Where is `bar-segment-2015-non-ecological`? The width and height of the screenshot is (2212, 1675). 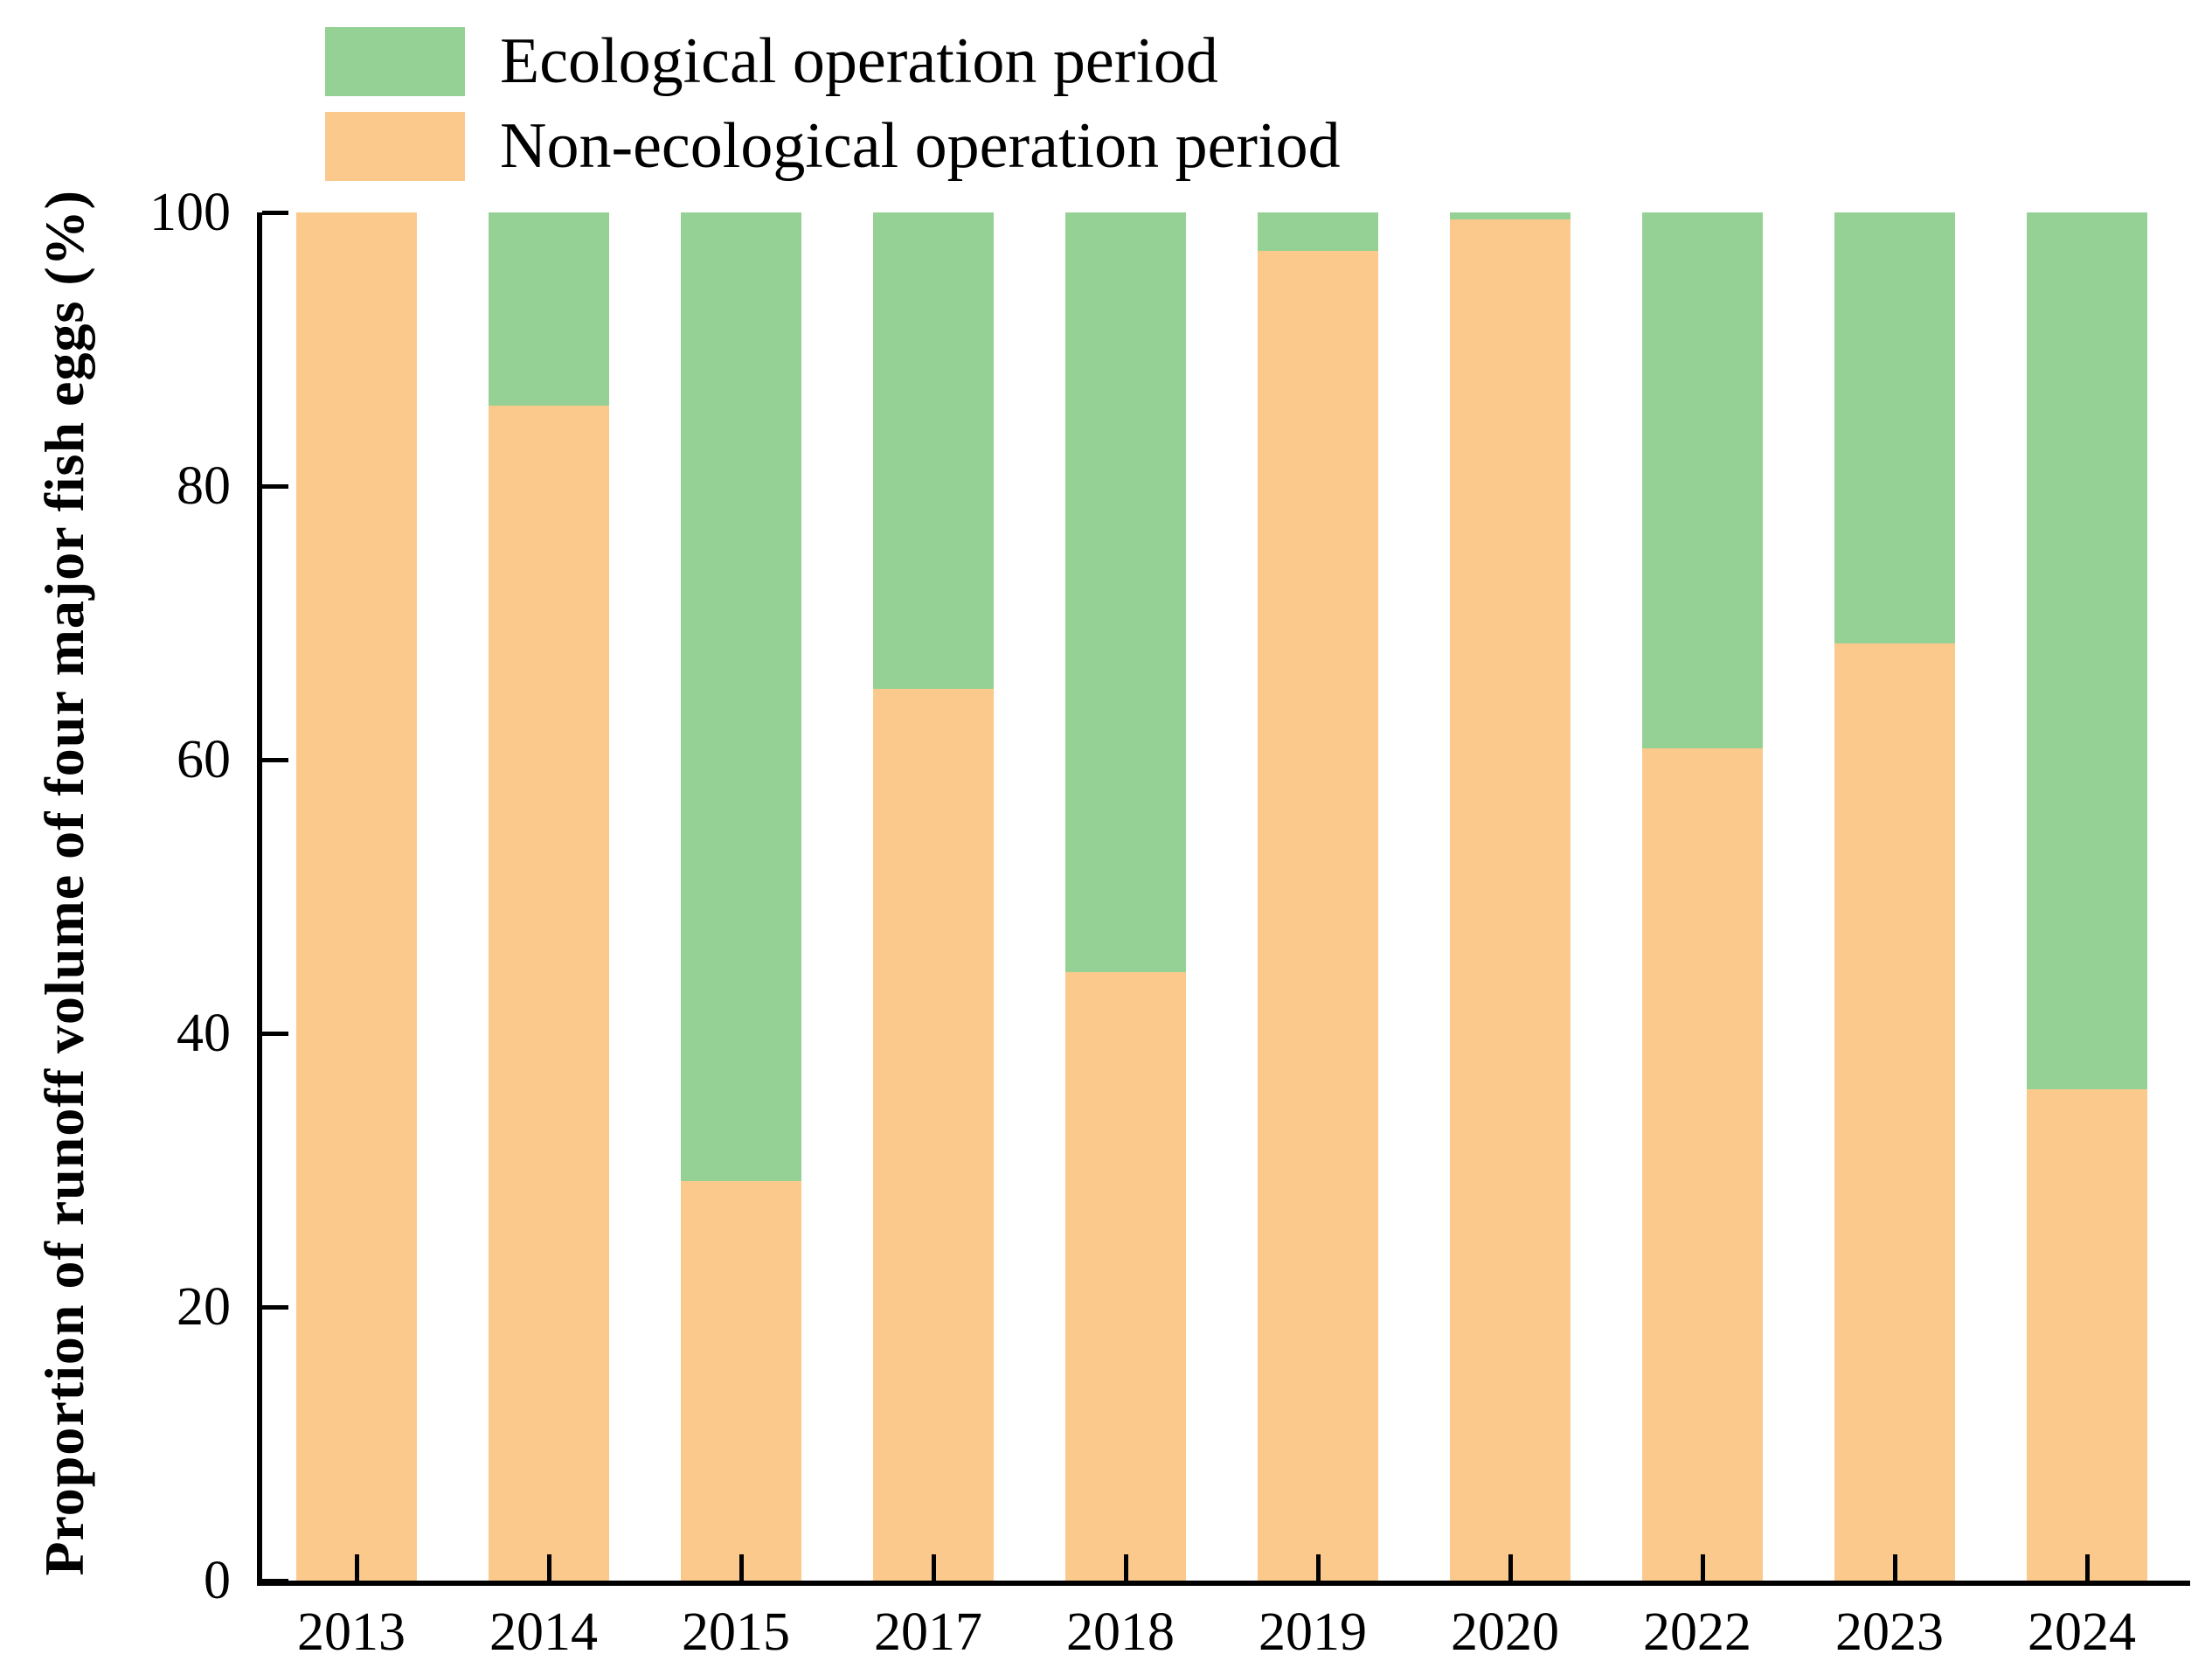
bar-segment-2015-non-ecological is located at coordinates (741, 1381).